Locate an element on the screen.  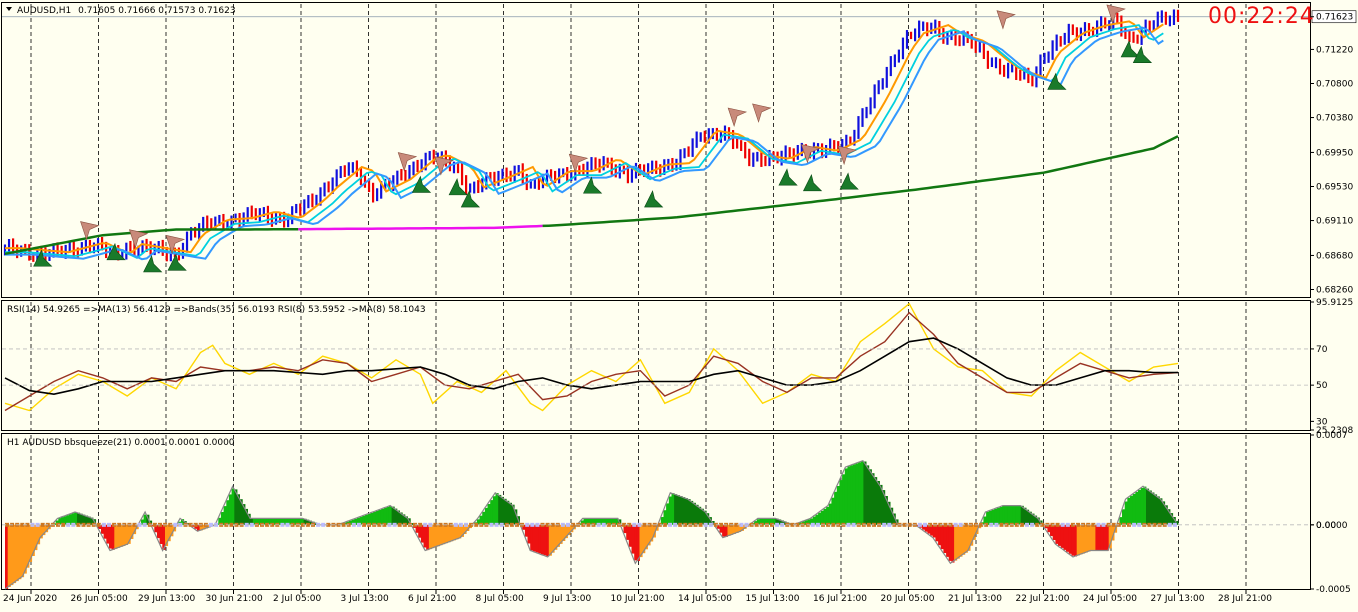
time-tick-label: 3 Jul 13:00 is located at coordinates (365, 599).